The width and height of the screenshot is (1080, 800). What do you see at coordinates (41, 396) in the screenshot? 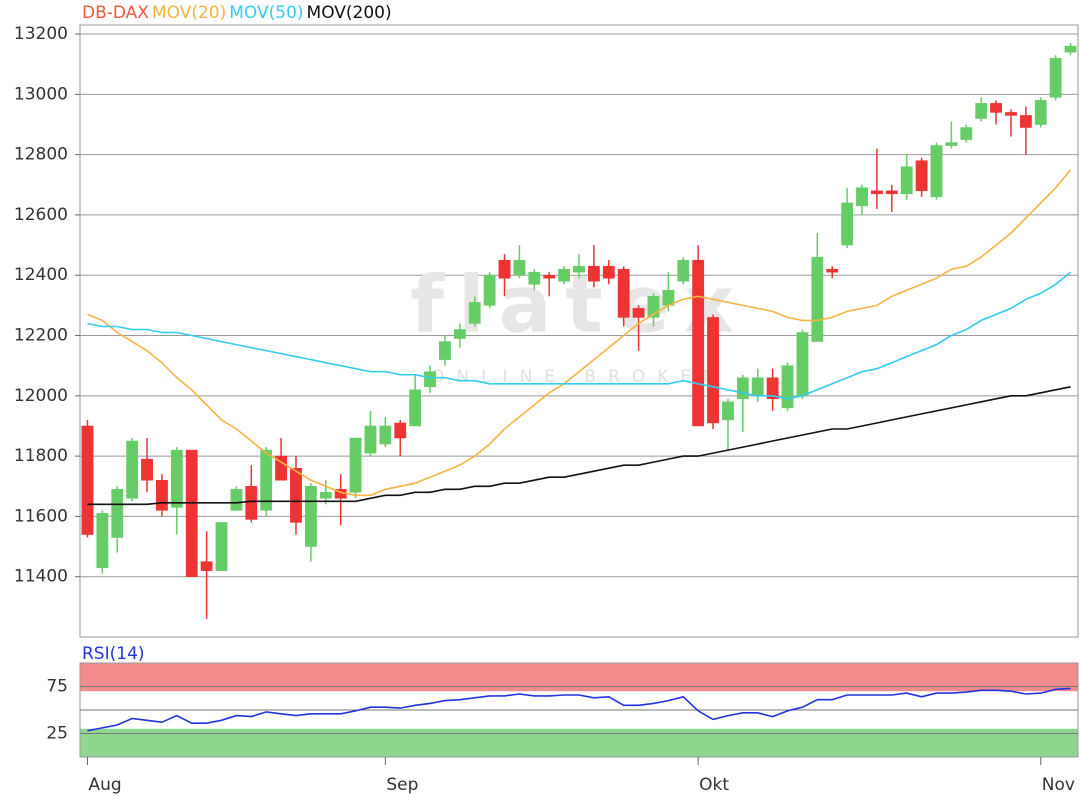
I see `y-tick-label: 12000` at bounding box center [41, 396].